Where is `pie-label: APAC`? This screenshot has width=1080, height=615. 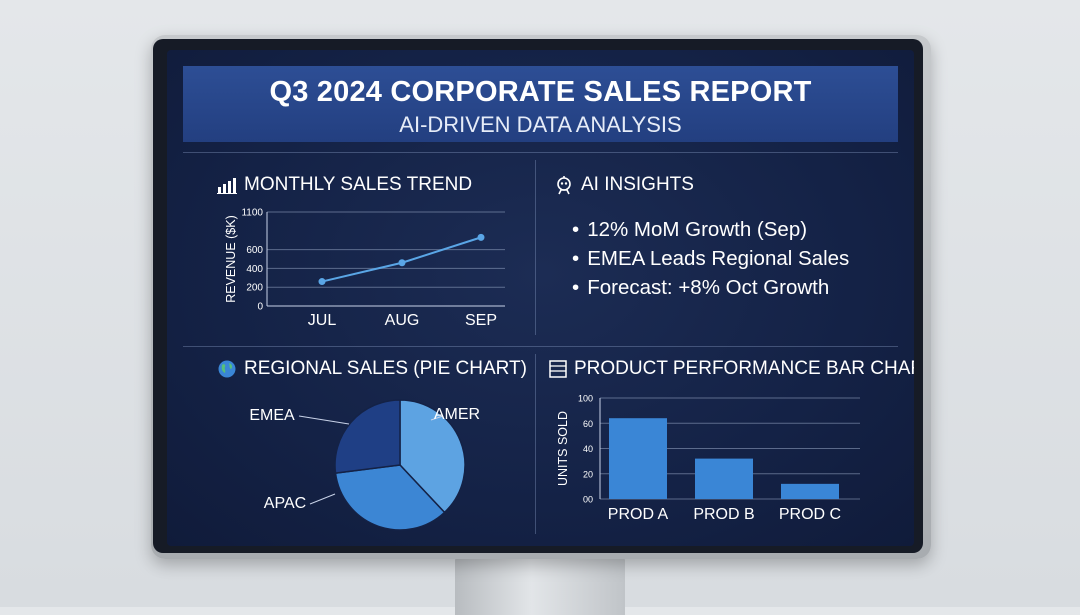
pie-label: APAC is located at coordinates (285, 503).